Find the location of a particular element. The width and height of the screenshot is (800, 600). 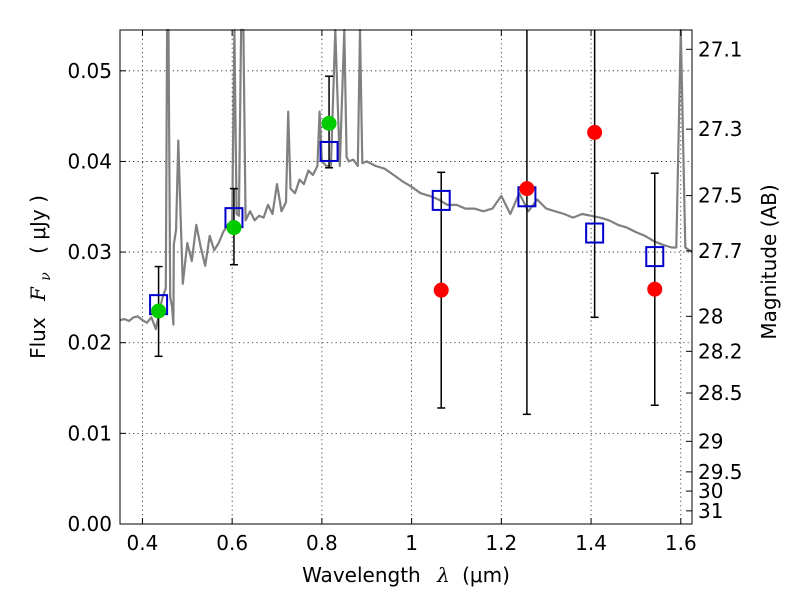

y-axis-label-unit: ( μJy ) is located at coordinates (38, 224).